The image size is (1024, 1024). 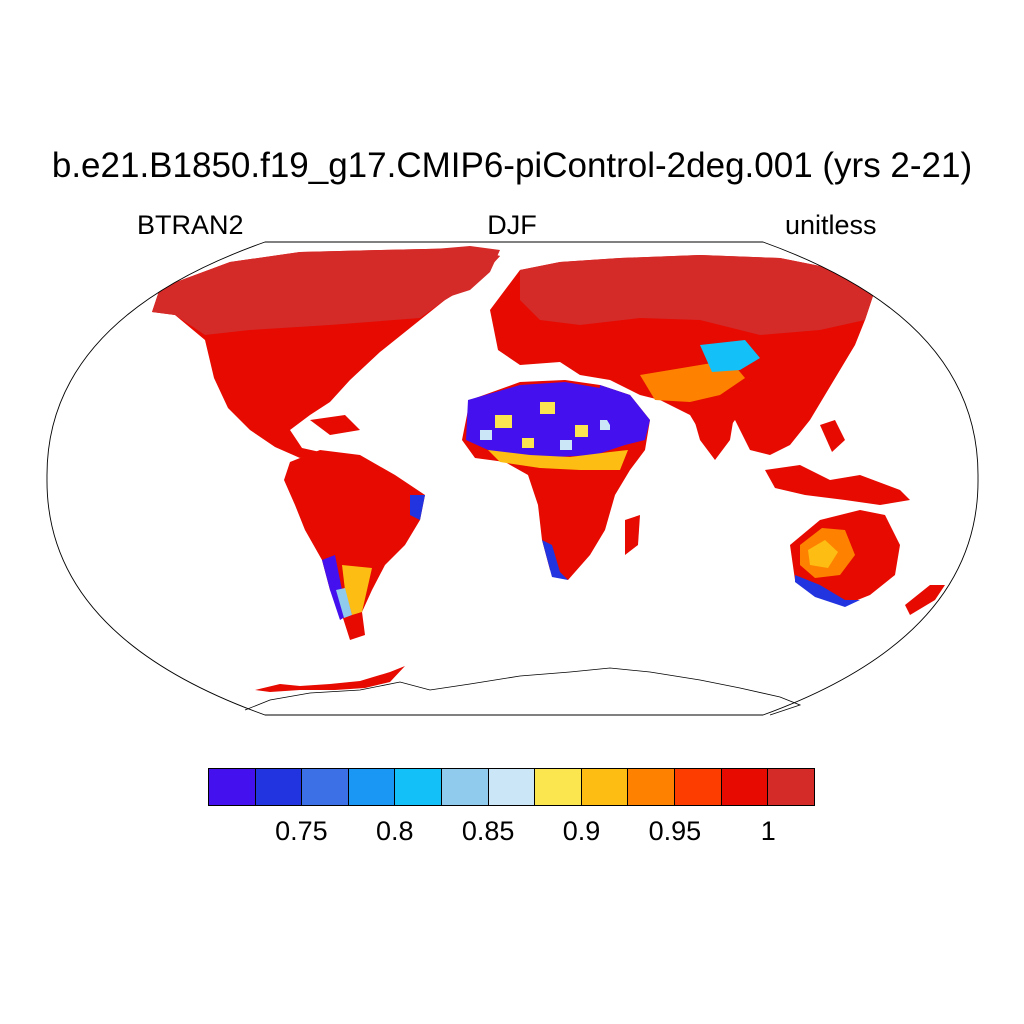 I want to click on greenland-land, so click(x=450, y=272).